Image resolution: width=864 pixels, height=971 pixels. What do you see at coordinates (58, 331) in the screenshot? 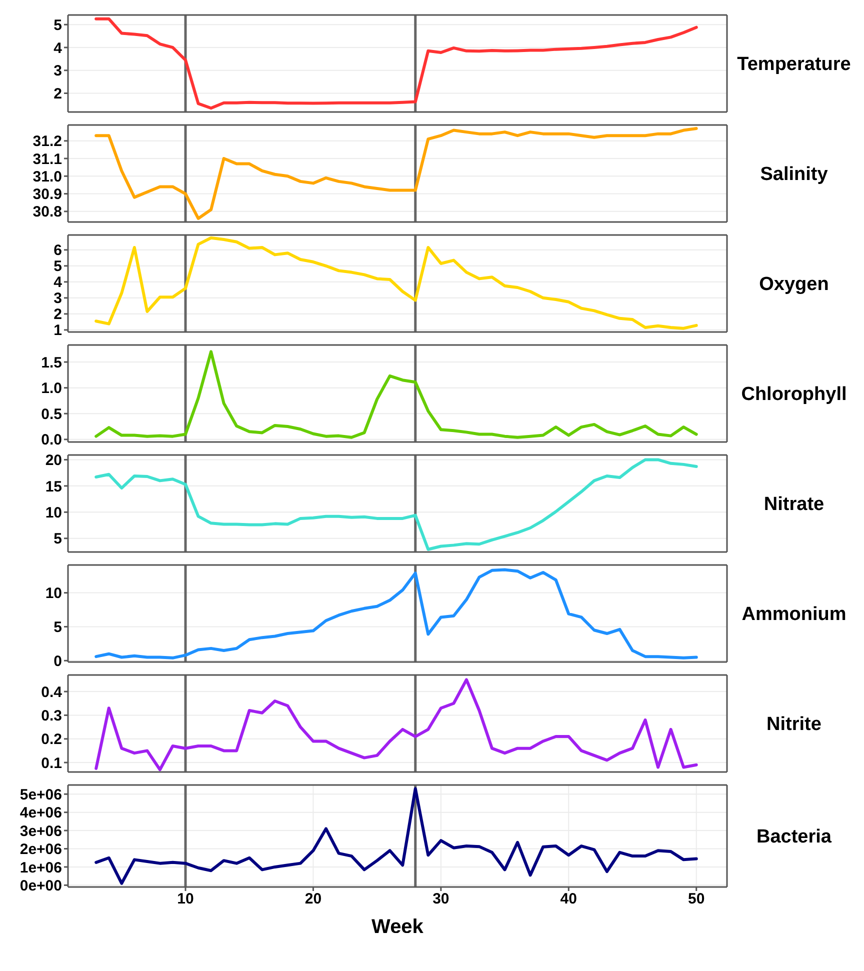
I see `y-tick-label: 1` at bounding box center [58, 331].